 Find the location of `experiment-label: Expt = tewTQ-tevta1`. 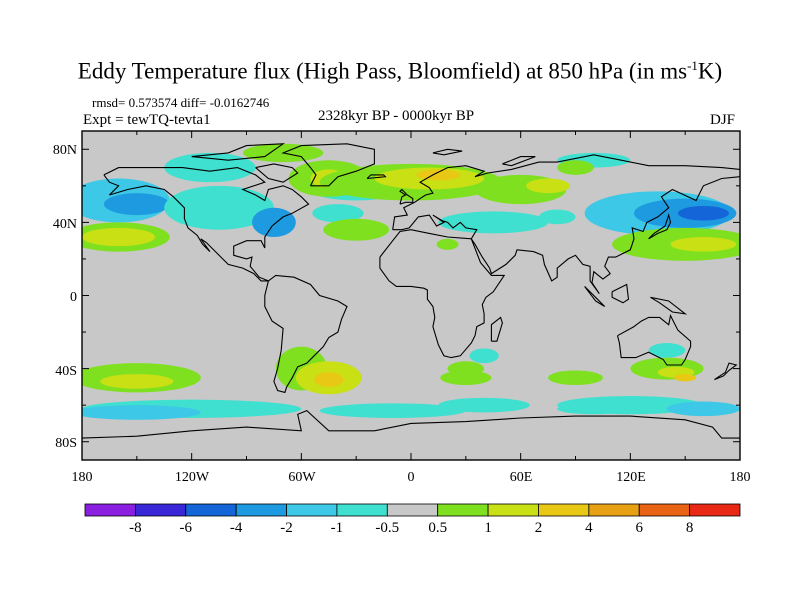

experiment-label: Expt = tewTQ-tevta1 is located at coordinates (147, 120).